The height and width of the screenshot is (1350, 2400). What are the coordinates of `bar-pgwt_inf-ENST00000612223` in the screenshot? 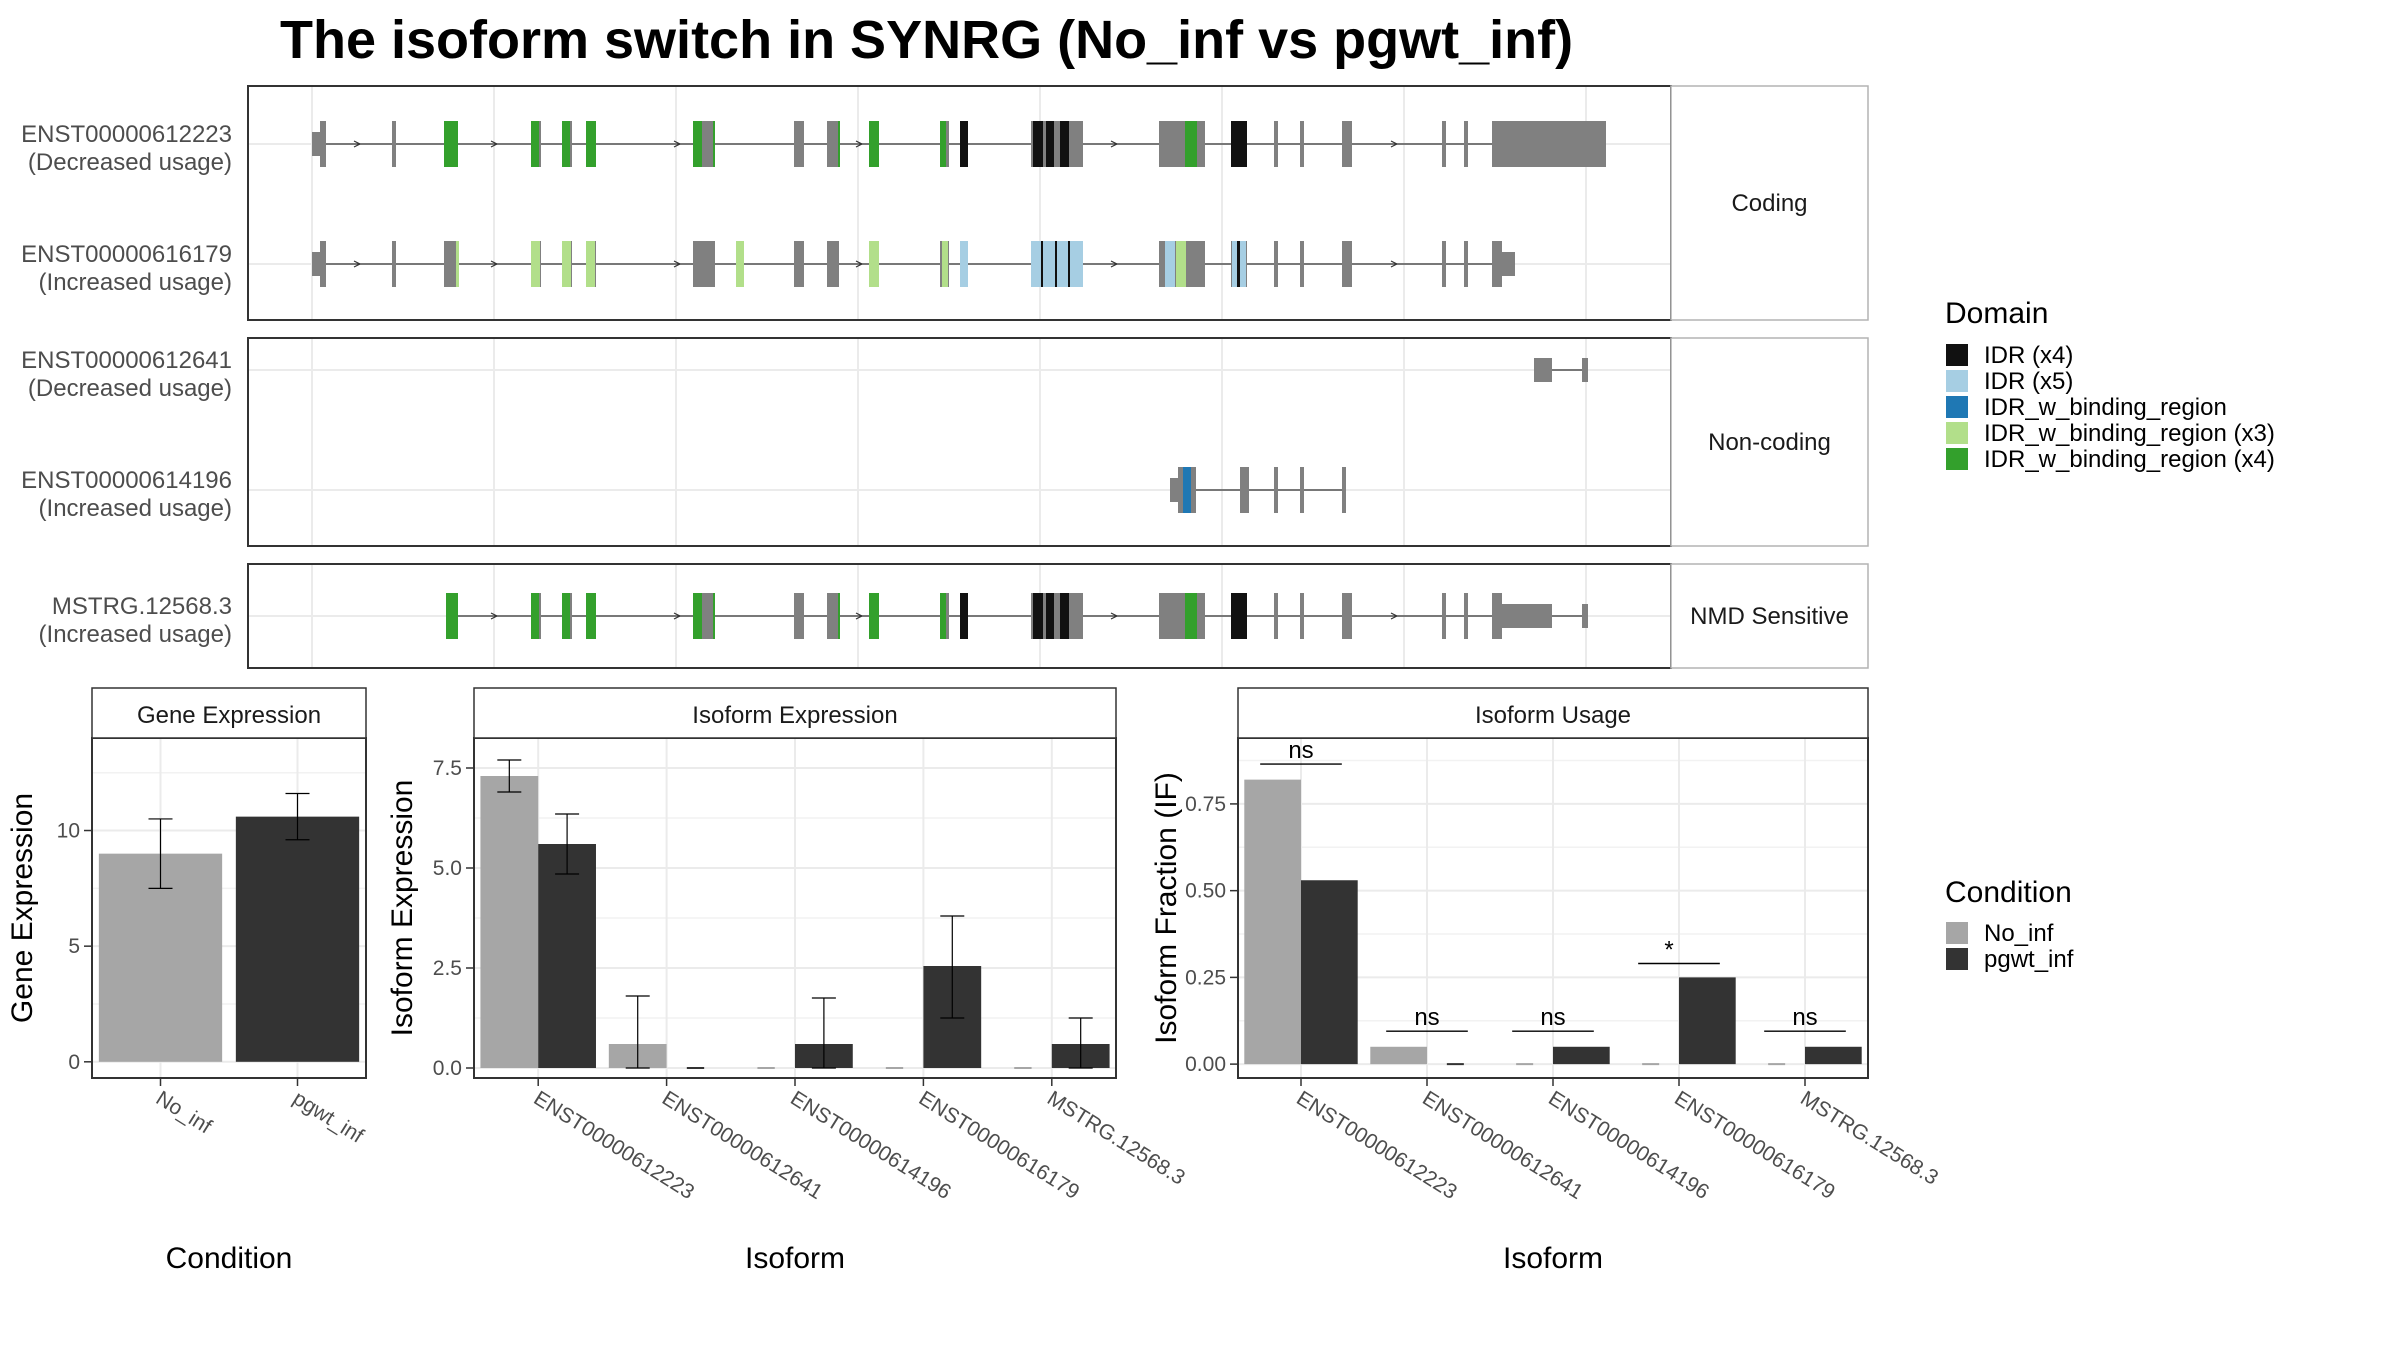 It's located at (1329, 972).